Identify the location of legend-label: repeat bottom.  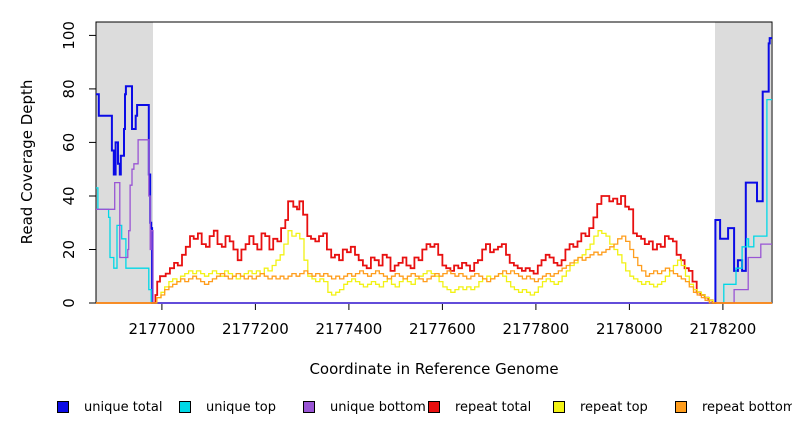
(747, 407).